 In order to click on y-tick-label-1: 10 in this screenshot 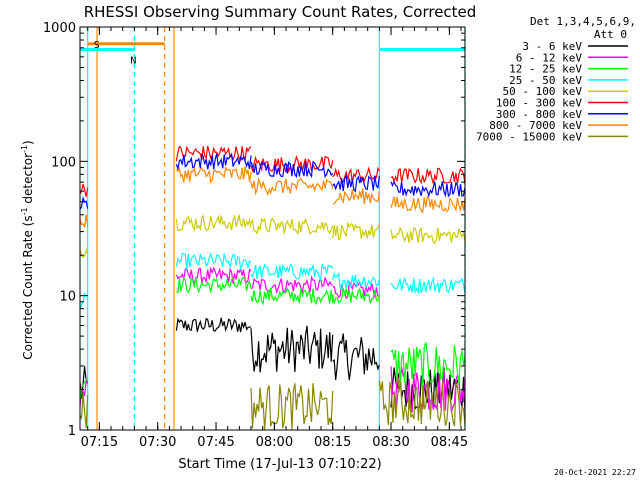, I will do `click(67, 297)`.